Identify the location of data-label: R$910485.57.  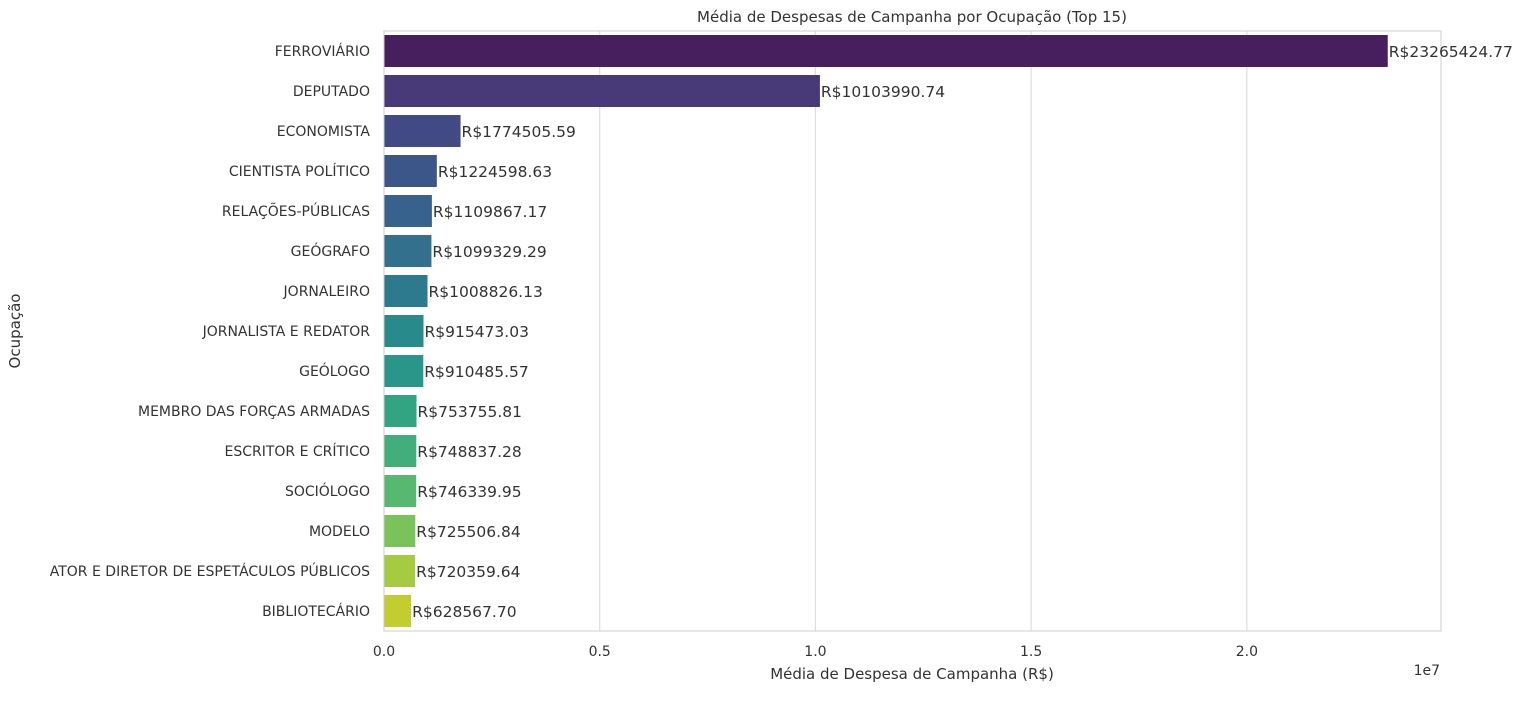
(476, 372).